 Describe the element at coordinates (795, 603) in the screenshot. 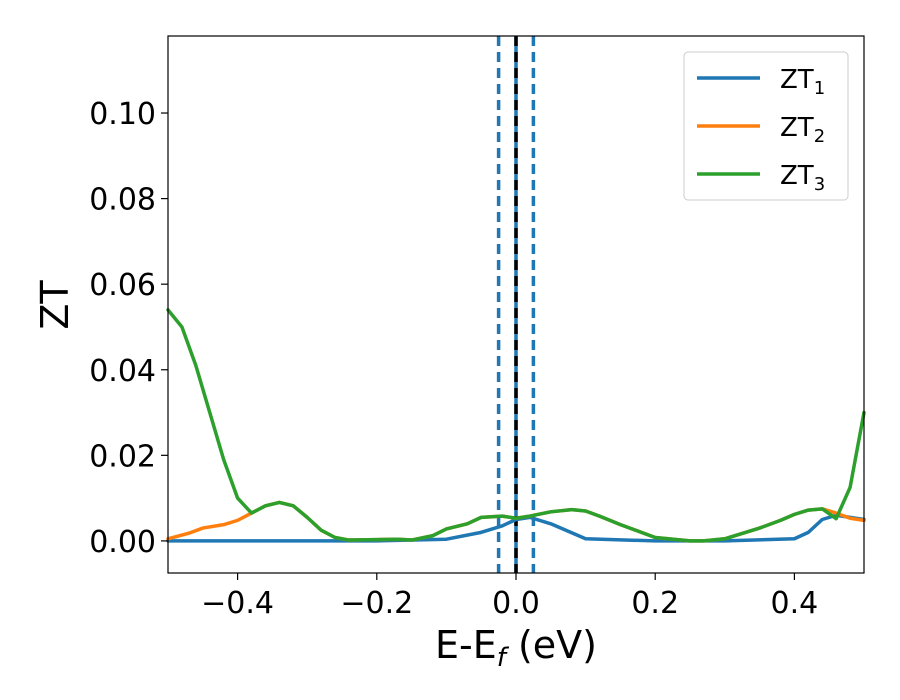

I see `x-tick-label: 0.4` at that location.